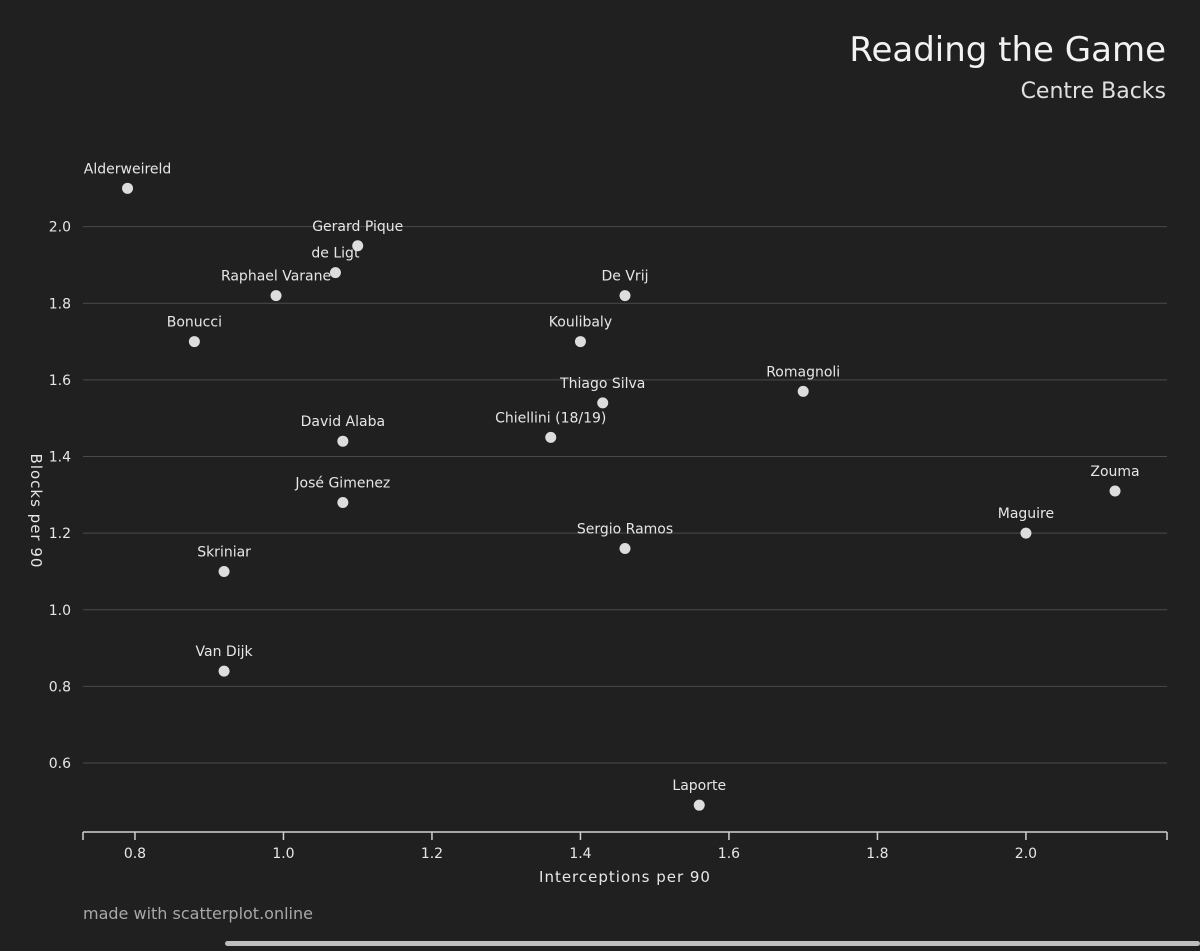  I want to click on y-axis-label: Blocks per 90, so click(36, 511).